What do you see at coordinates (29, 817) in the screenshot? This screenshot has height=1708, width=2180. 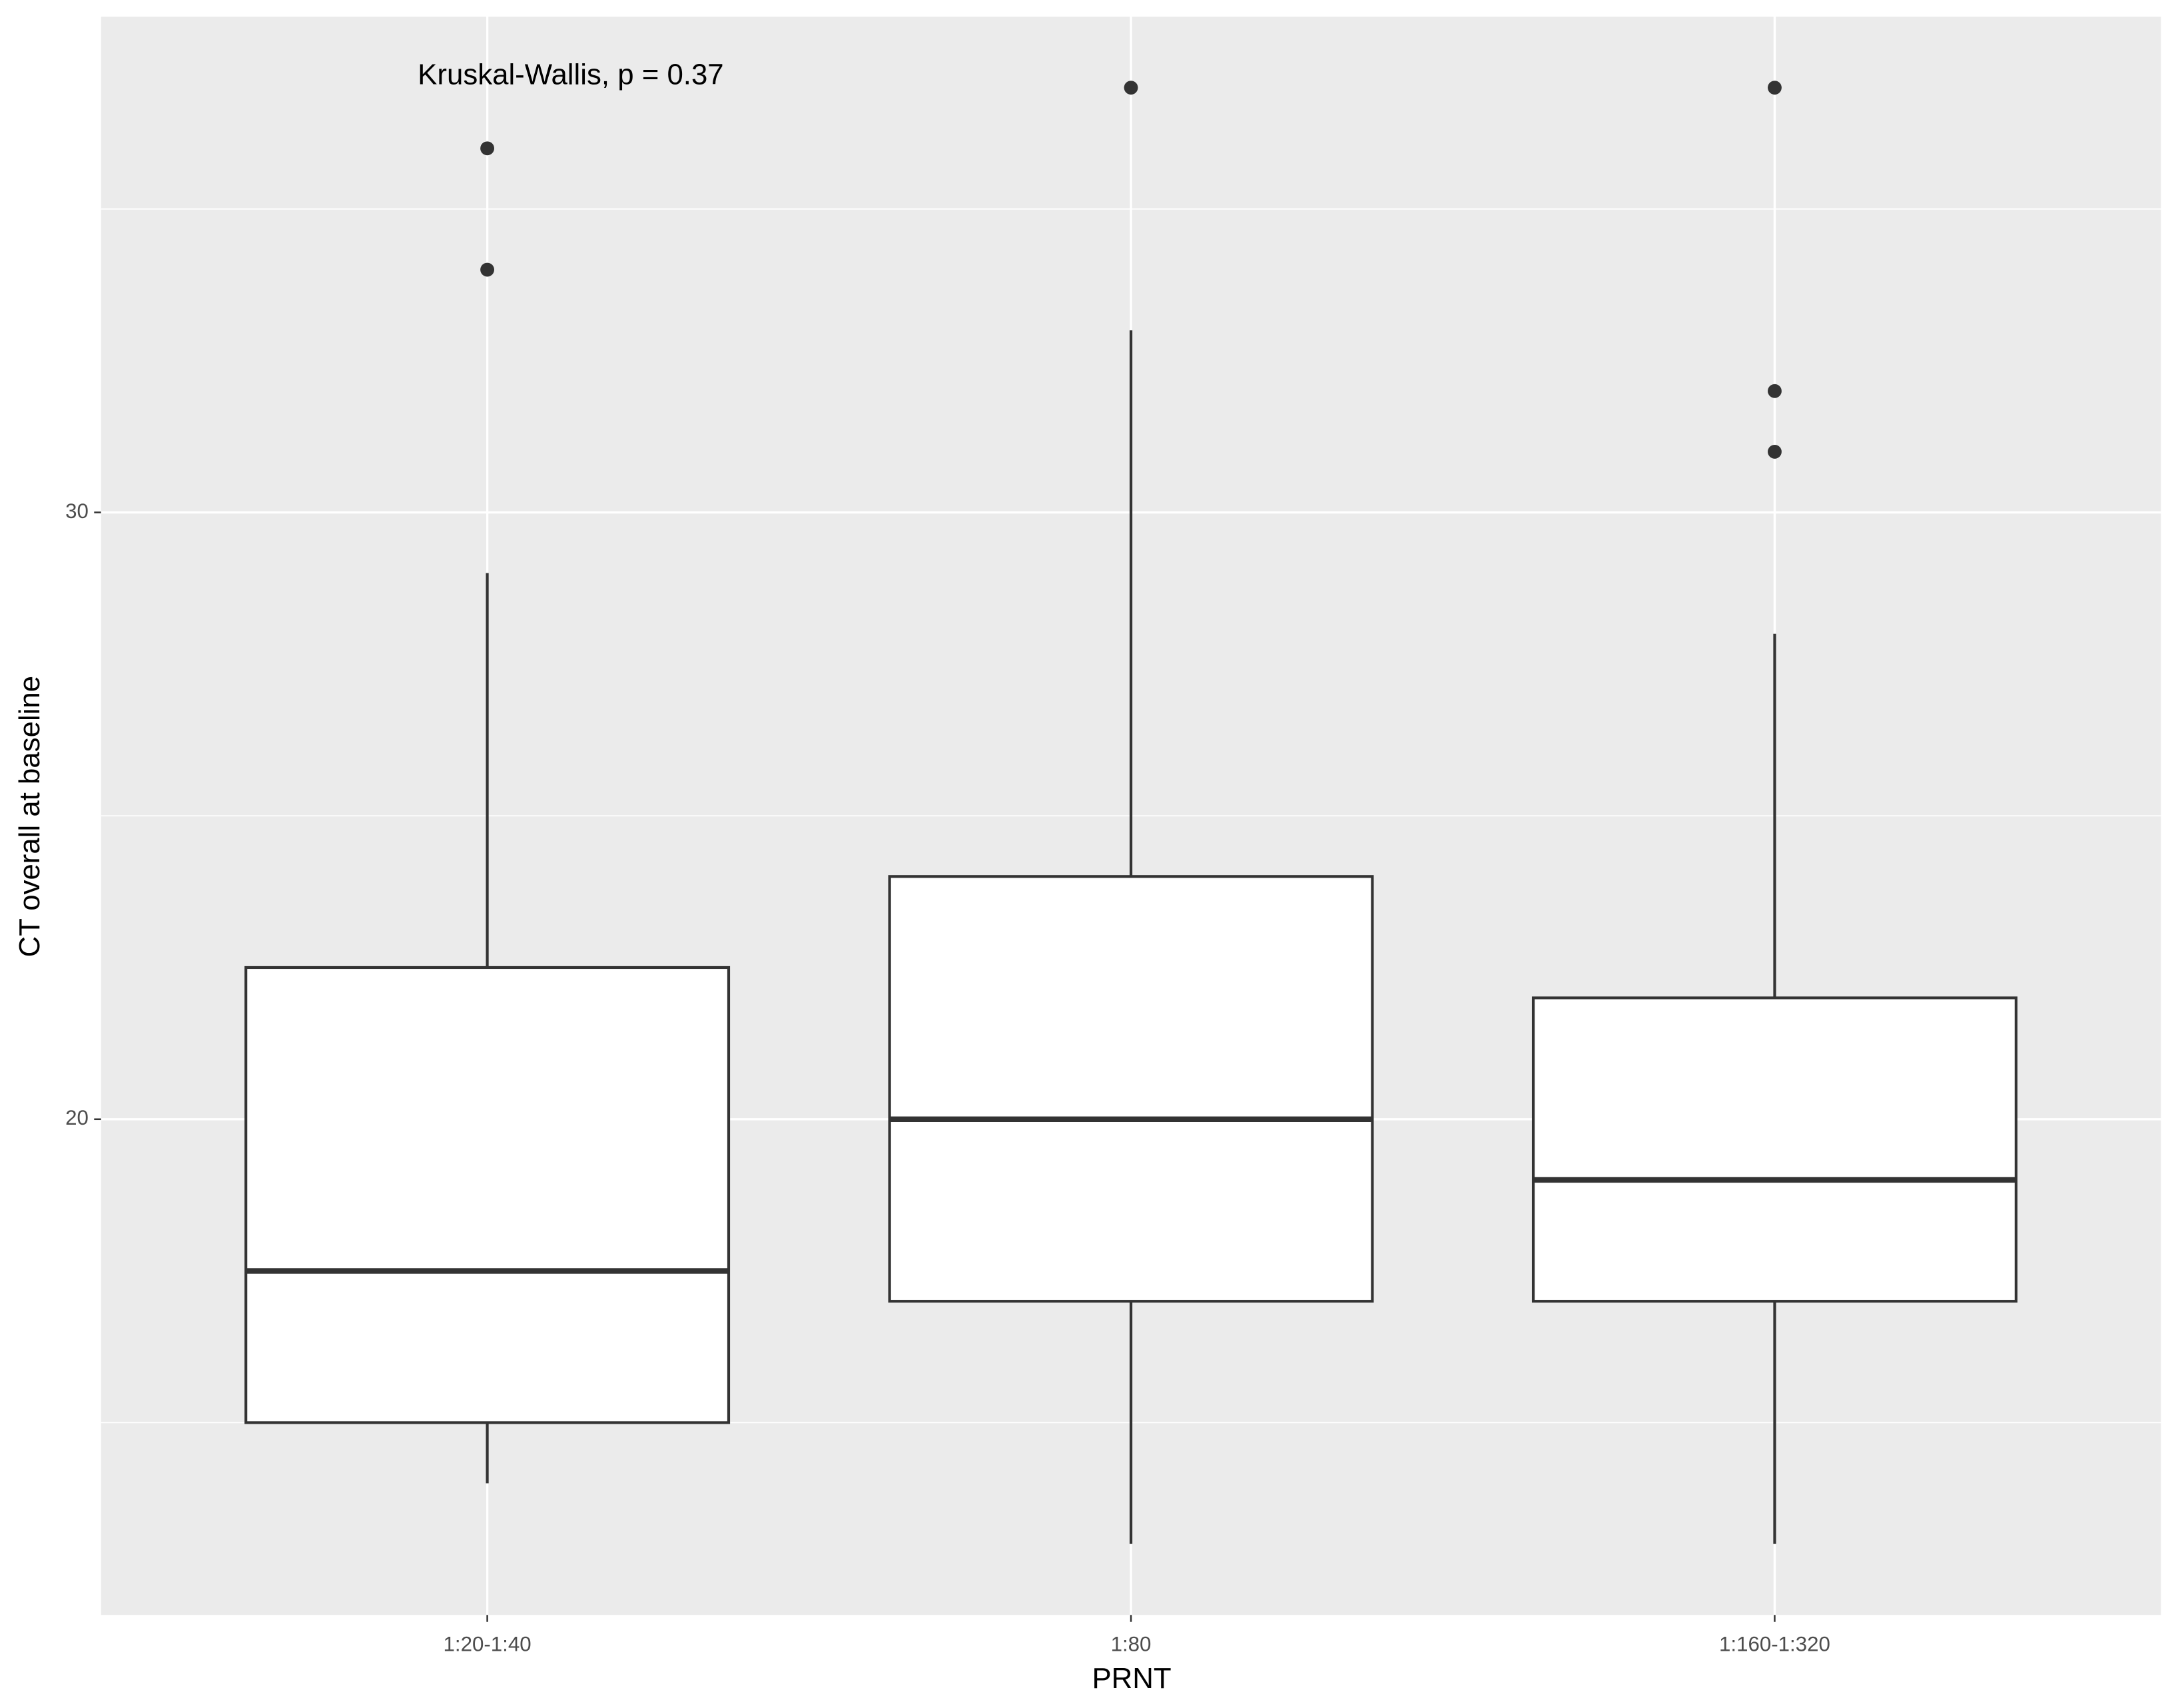 I see `y-axis-title: CT overall at baseline` at bounding box center [29, 817].